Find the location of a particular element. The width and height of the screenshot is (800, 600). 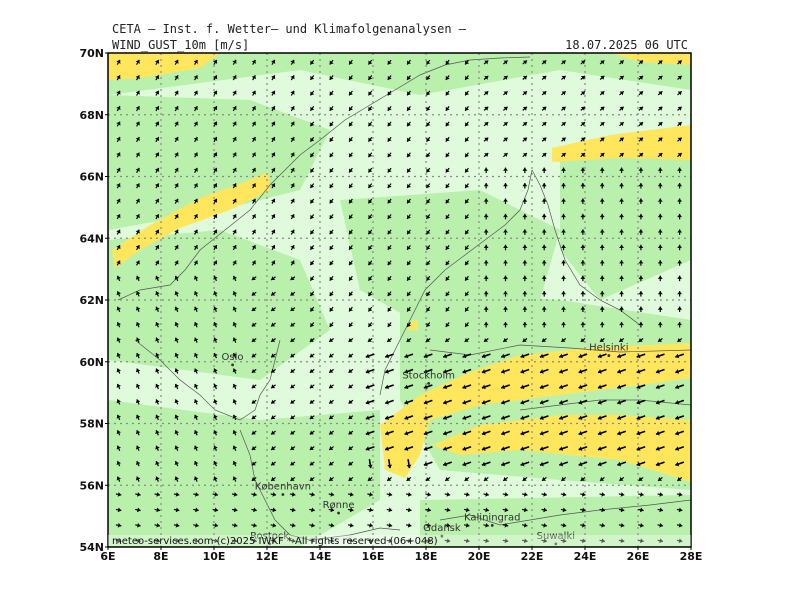

city-marker: Rostock is located at coordinates (269, 538).